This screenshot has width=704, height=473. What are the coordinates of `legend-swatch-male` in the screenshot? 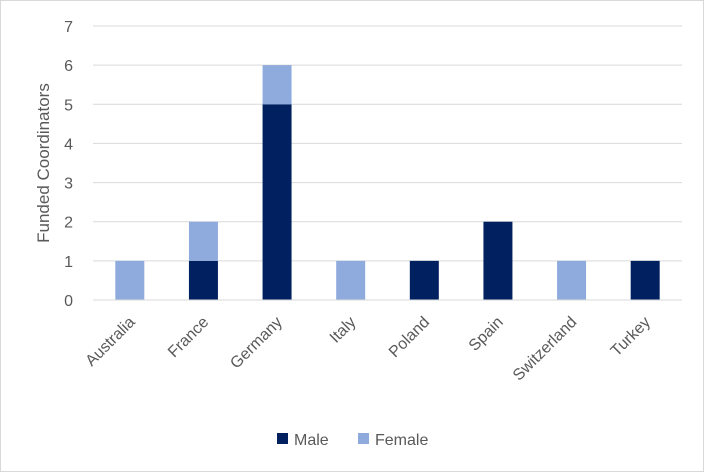 It's located at (282, 438).